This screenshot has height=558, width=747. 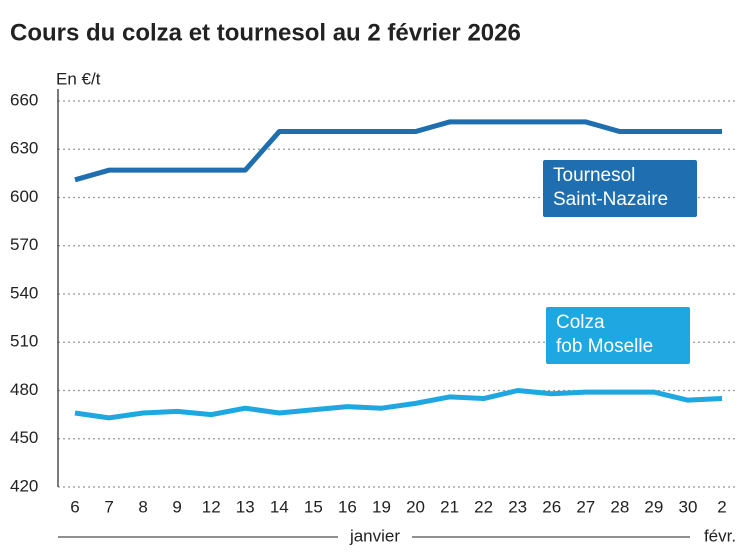 I want to click on y-tick-label: 510, so click(x=24, y=341).